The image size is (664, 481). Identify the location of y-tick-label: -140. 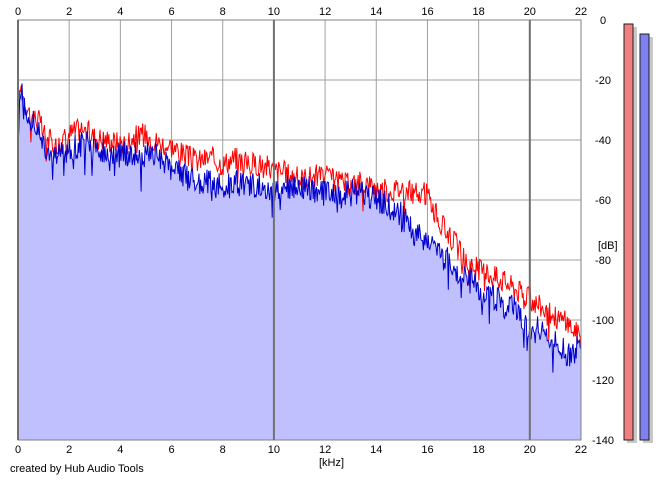
(603, 441).